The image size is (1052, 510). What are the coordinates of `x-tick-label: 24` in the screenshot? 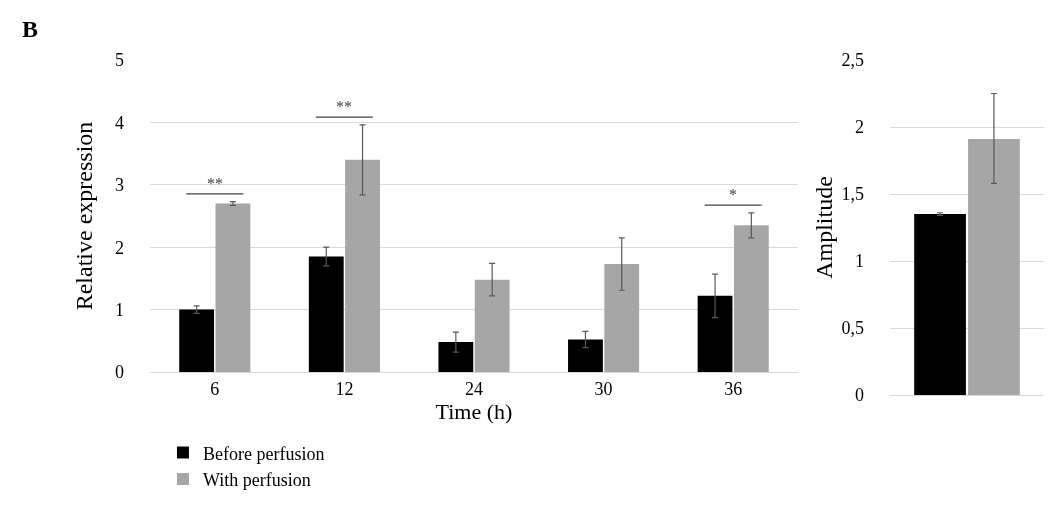 It's located at (474, 388).